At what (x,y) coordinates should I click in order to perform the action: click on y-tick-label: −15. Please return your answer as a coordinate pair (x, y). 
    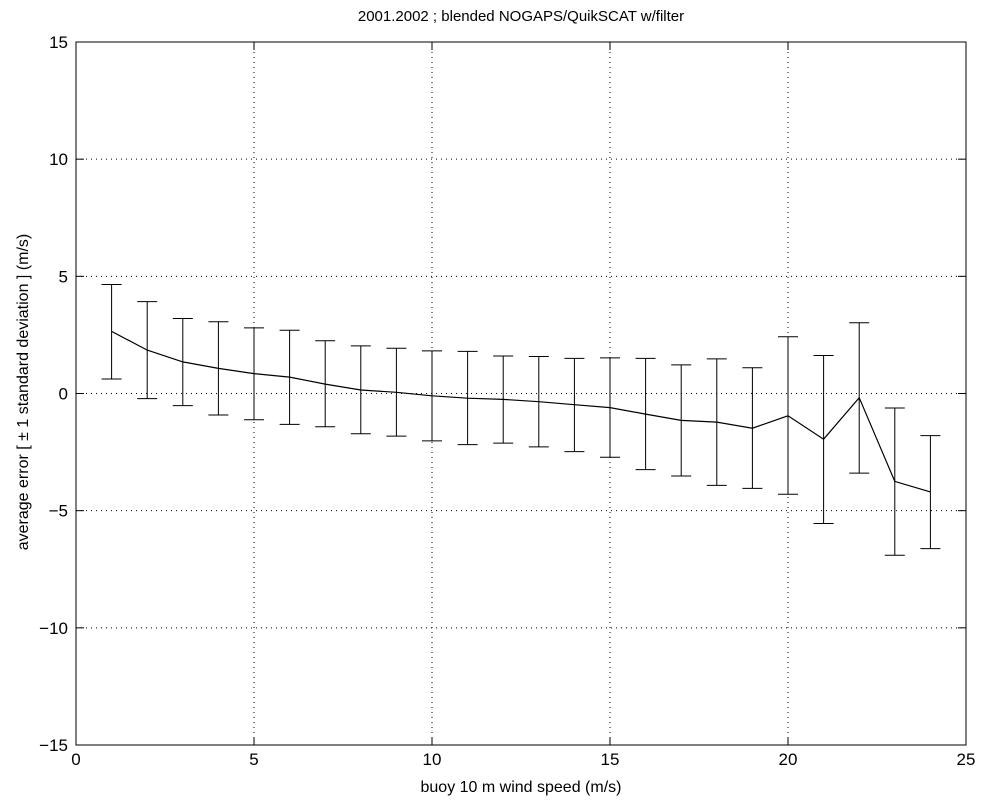
    Looking at the image, I should click on (53, 745).